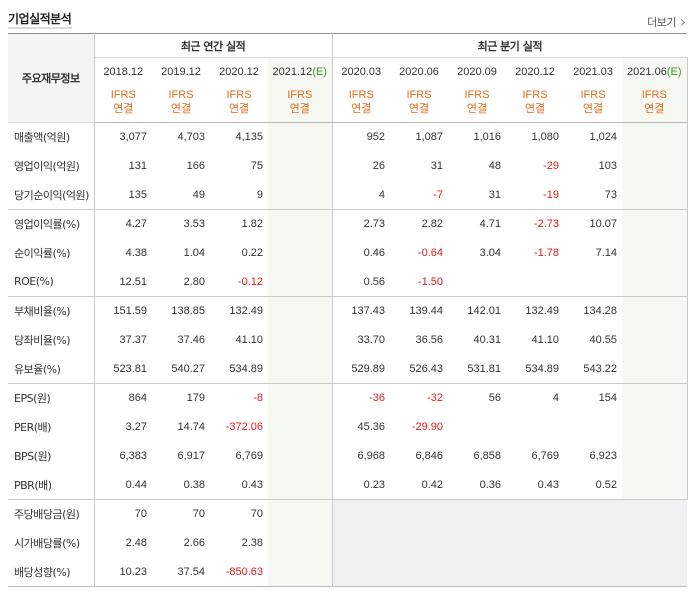 This screenshot has height=600, width=696. I want to click on row-label: 당좌비율(%), so click(51, 340).